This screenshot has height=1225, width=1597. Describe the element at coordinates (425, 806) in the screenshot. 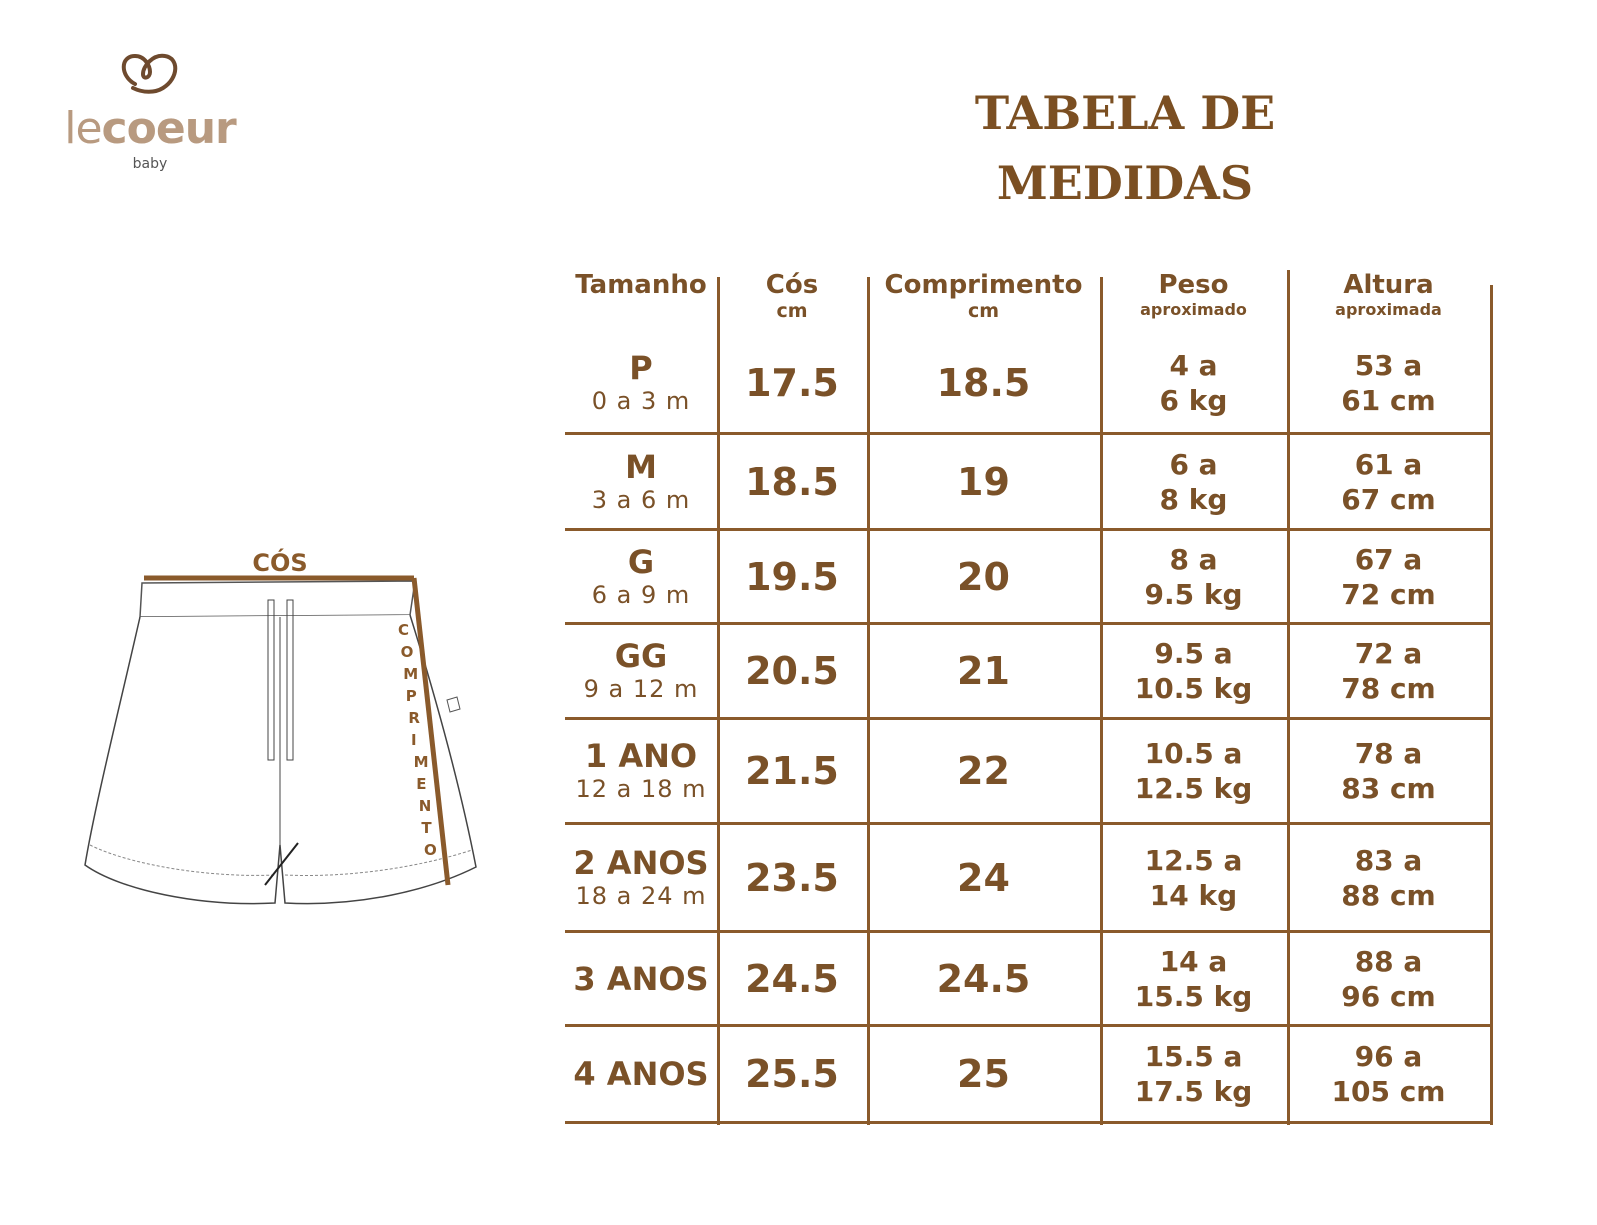

I see `length-letter: N` at that location.